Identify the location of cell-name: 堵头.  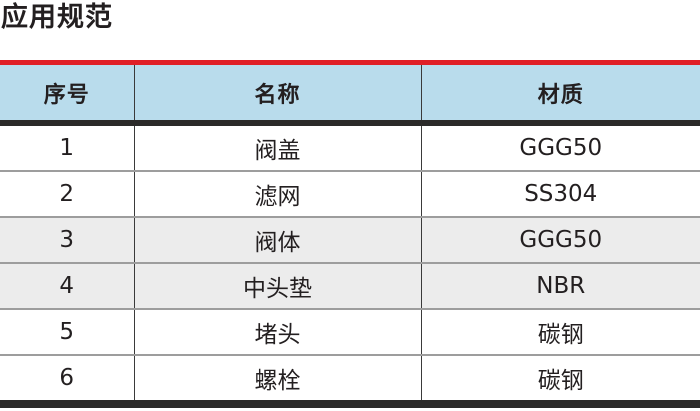
(277, 332).